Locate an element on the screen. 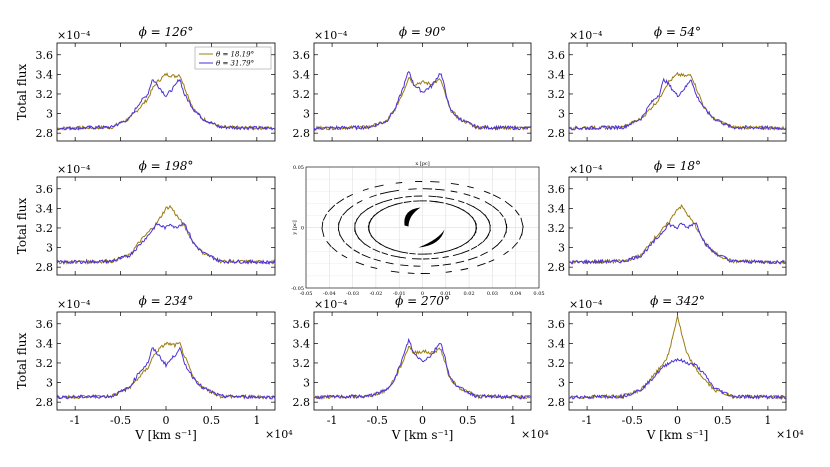 This screenshot has width=830, height=467. panel-title: ϕ = 54° is located at coordinates (677, 32).